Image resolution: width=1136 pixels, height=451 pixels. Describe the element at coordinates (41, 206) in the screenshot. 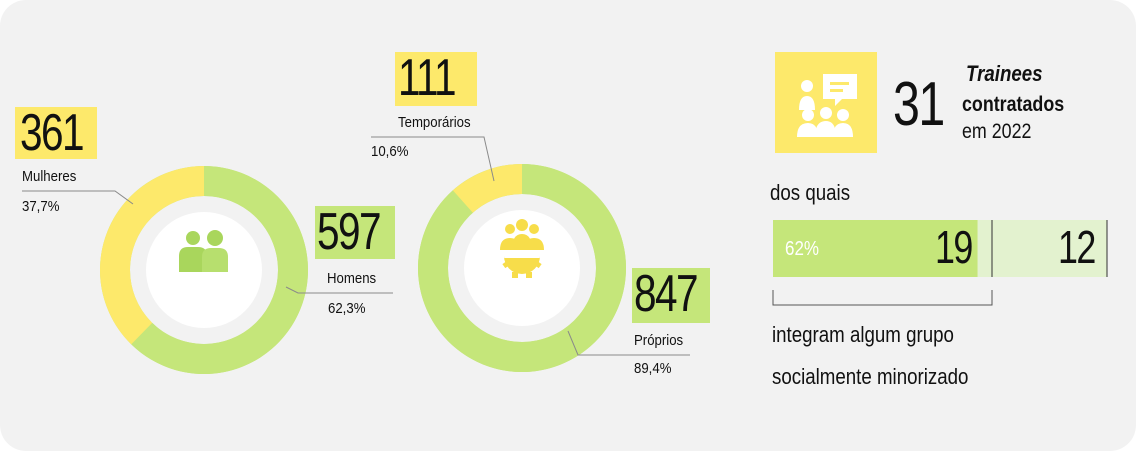

I see `percent-mulheres: 37,7%` at that location.